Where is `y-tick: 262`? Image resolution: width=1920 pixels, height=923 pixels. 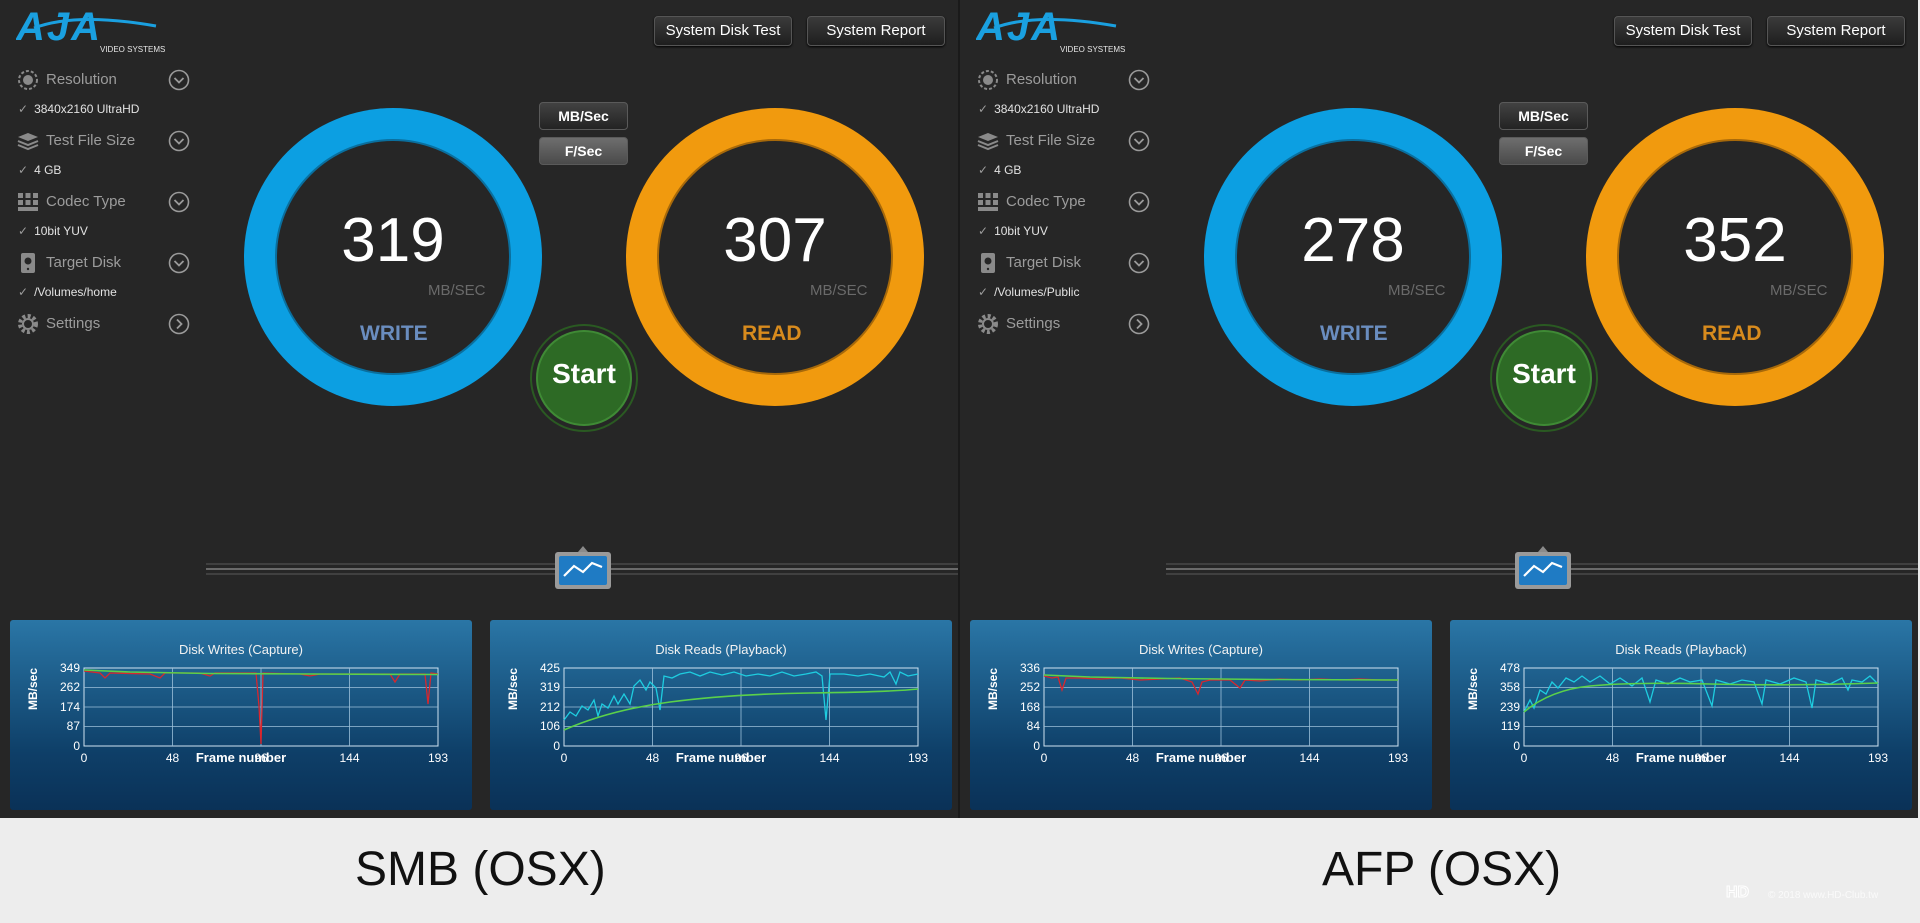 y-tick: 262 is located at coordinates (70, 687).